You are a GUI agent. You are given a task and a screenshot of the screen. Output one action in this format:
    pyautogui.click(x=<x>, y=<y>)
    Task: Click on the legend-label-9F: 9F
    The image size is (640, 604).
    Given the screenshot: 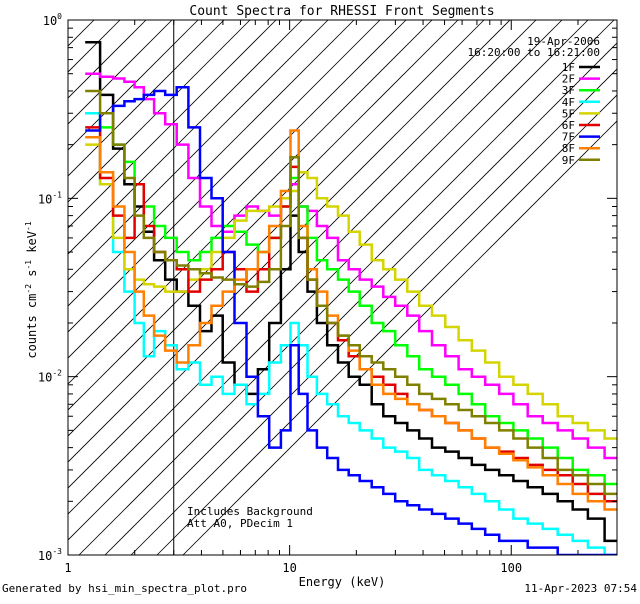 What is the action you would take?
    pyautogui.click(x=568, y=160)
    